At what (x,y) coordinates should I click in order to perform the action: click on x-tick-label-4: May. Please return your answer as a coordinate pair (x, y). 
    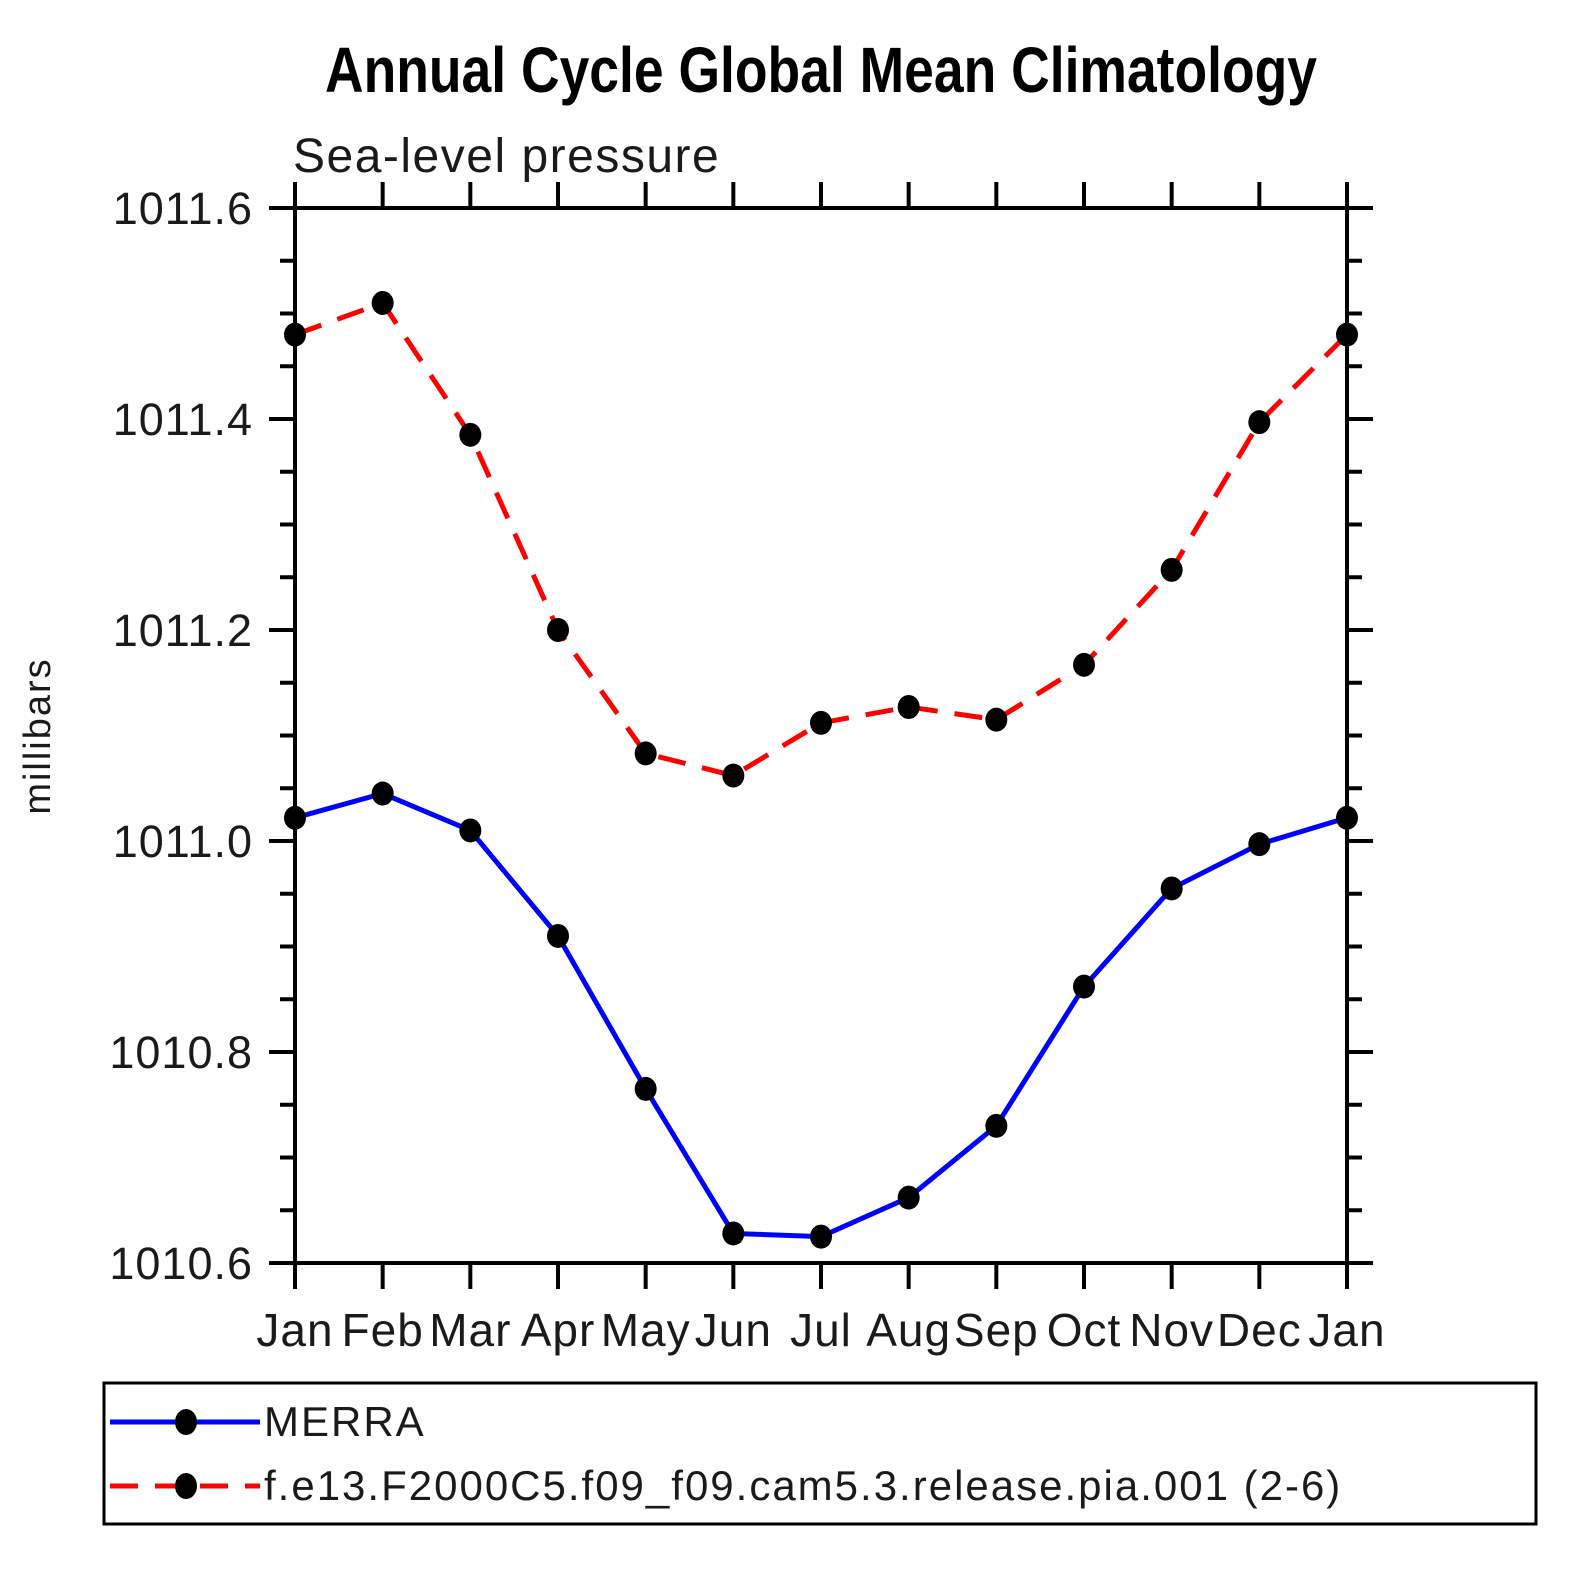
    Looking at the image, I should click on (646, 1330).